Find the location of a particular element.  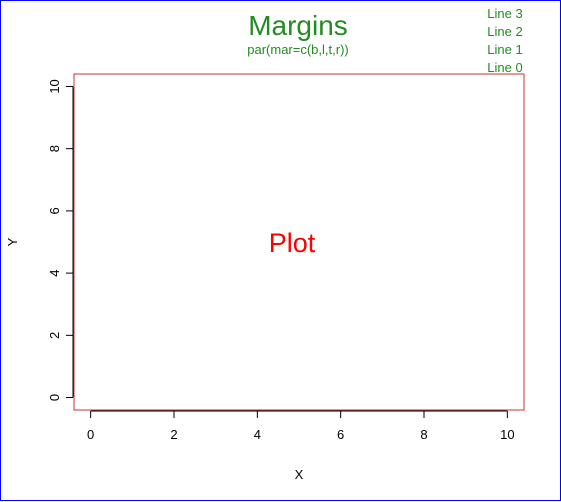

x-tick-label: 0 is located at coordinates (90, 434).